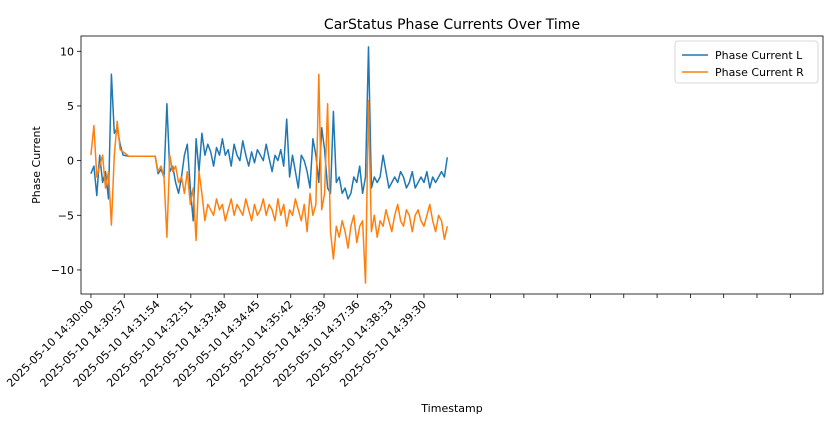 The image size is (833, 438). Describe the element at coordinates (66, 161) in the screenshot. I see `y-axis: 10 5 0 −5 −10` at that location.